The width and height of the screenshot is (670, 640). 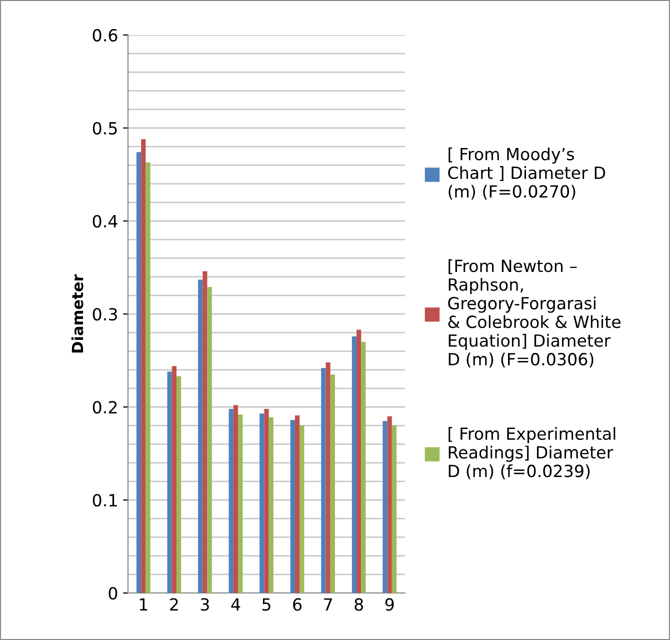 What do you see at coordinates (144, 604) in the screenshot?
I see `x-tick-label: 1` at bounding box center [144, 604].